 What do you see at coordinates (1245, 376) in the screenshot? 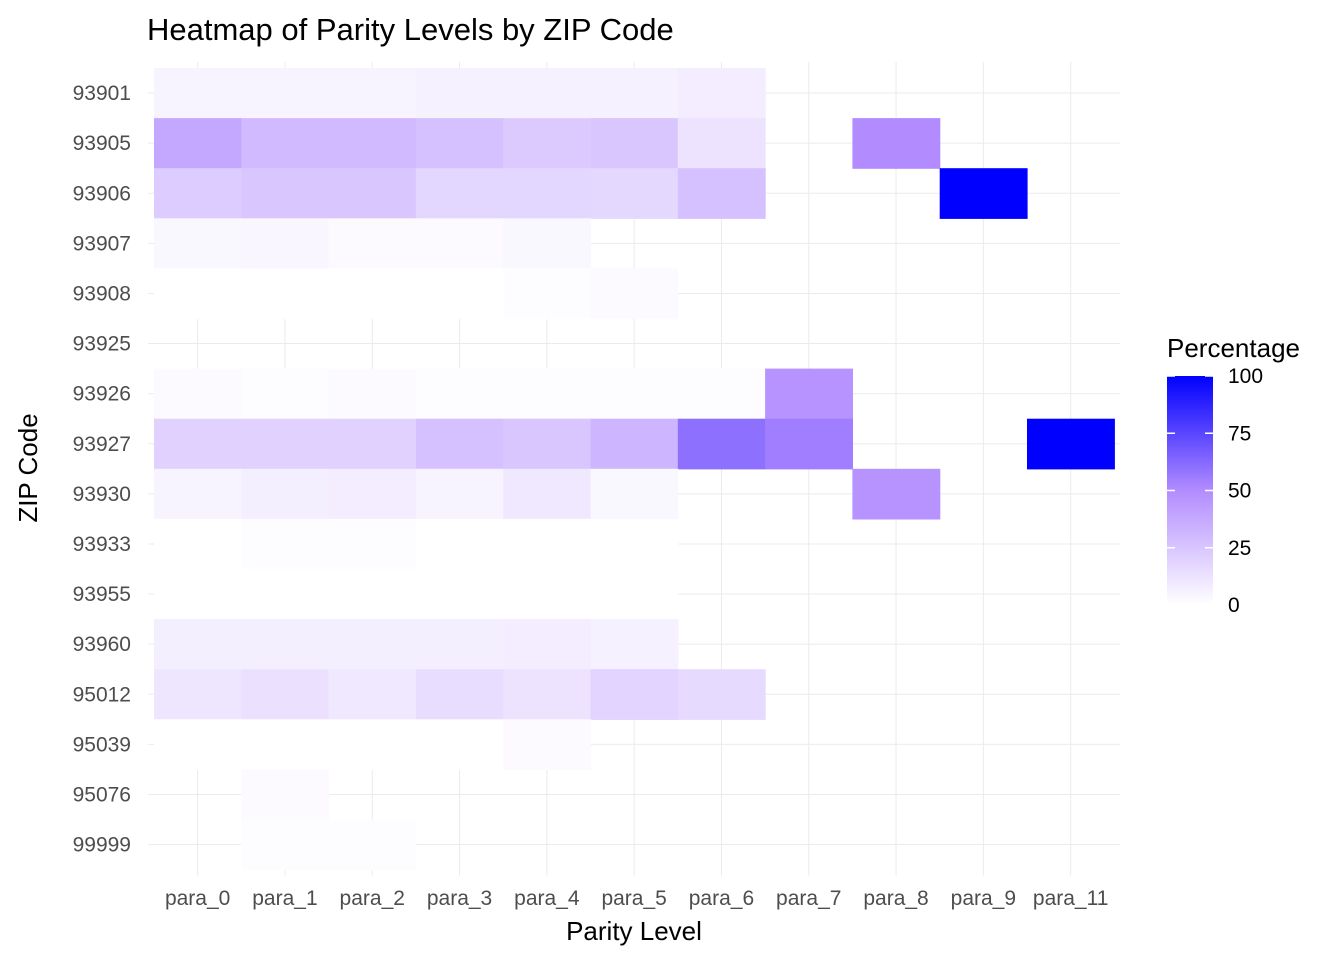
I see `legend-tick-label: 100` at bounding box center [1245, 376].